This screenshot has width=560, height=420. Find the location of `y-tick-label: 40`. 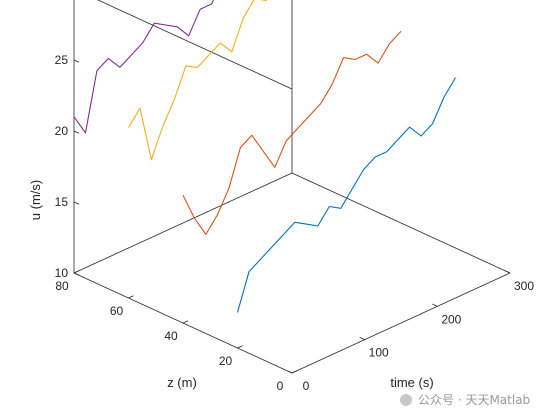

y-tick-label: 40 is located at coordinates (171, 336).